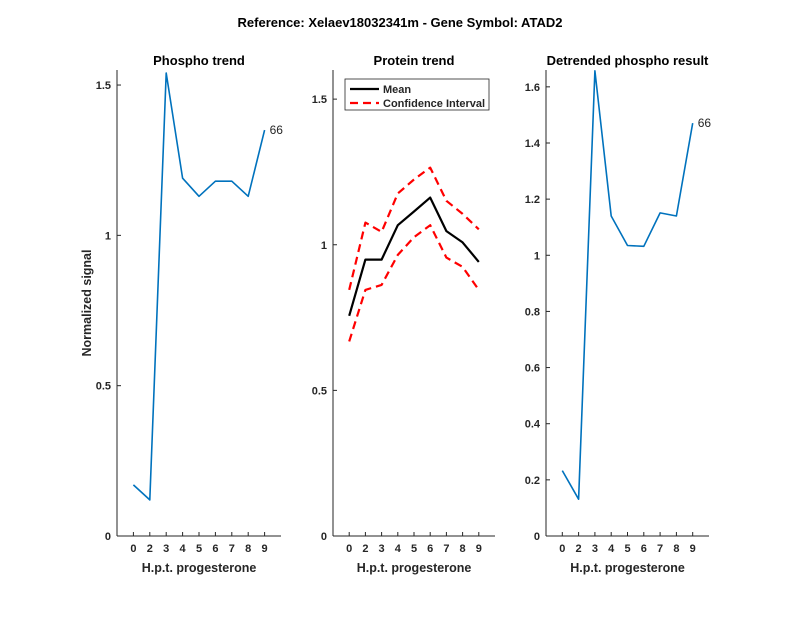 The image size is (800, 623). Describe the element at coordinates (198, 286) in the screenshot. I see `series-line-phospho` at that location.